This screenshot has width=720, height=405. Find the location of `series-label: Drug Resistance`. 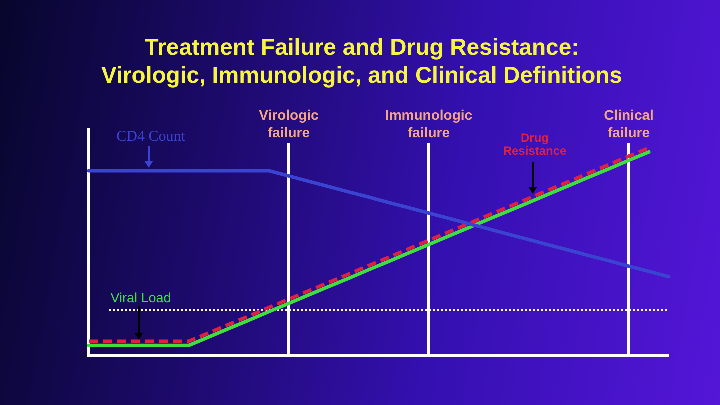

series-label: Drug Resistance is located at coordinates (535, 144).